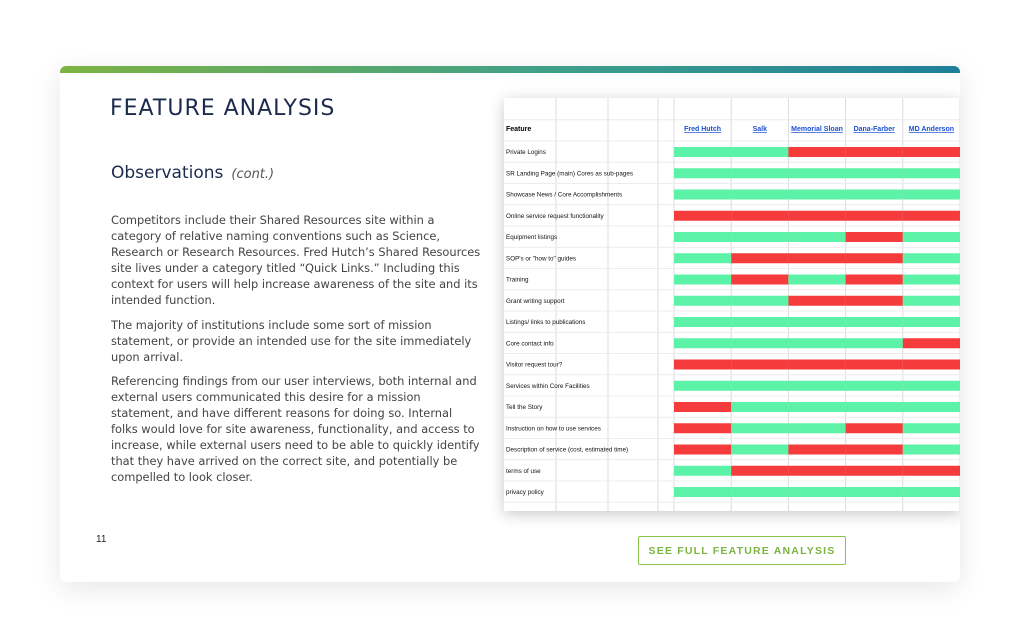 This screenshot has height=640, width=1024. I want to click on feature-label: Showcase News / Core Accomplishments, so click(564, 195).